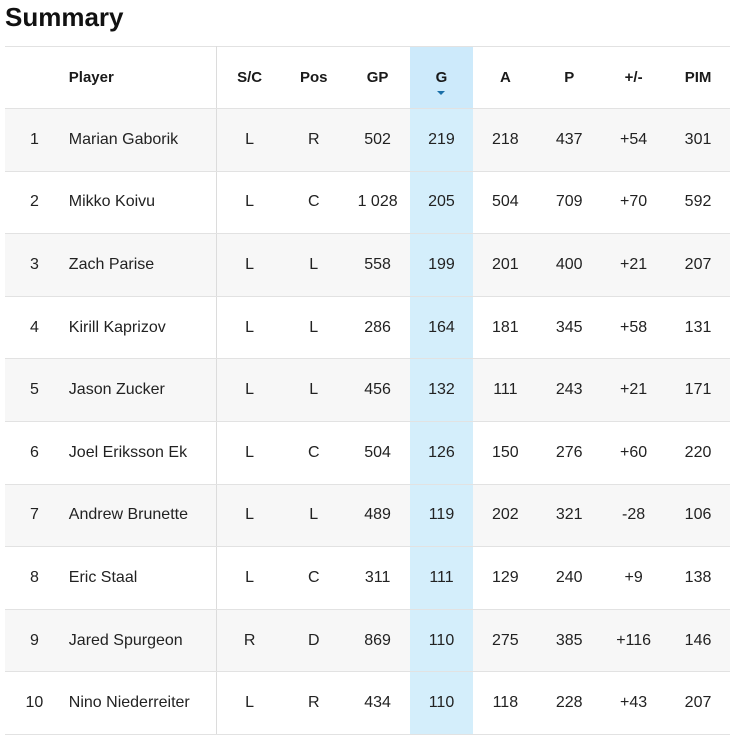 The height and width of the screenshot is (736, 730). What do you see at coordinates (569, 77) in the screenshot?
I see `header-p: P` at bounding box center [569, 77].